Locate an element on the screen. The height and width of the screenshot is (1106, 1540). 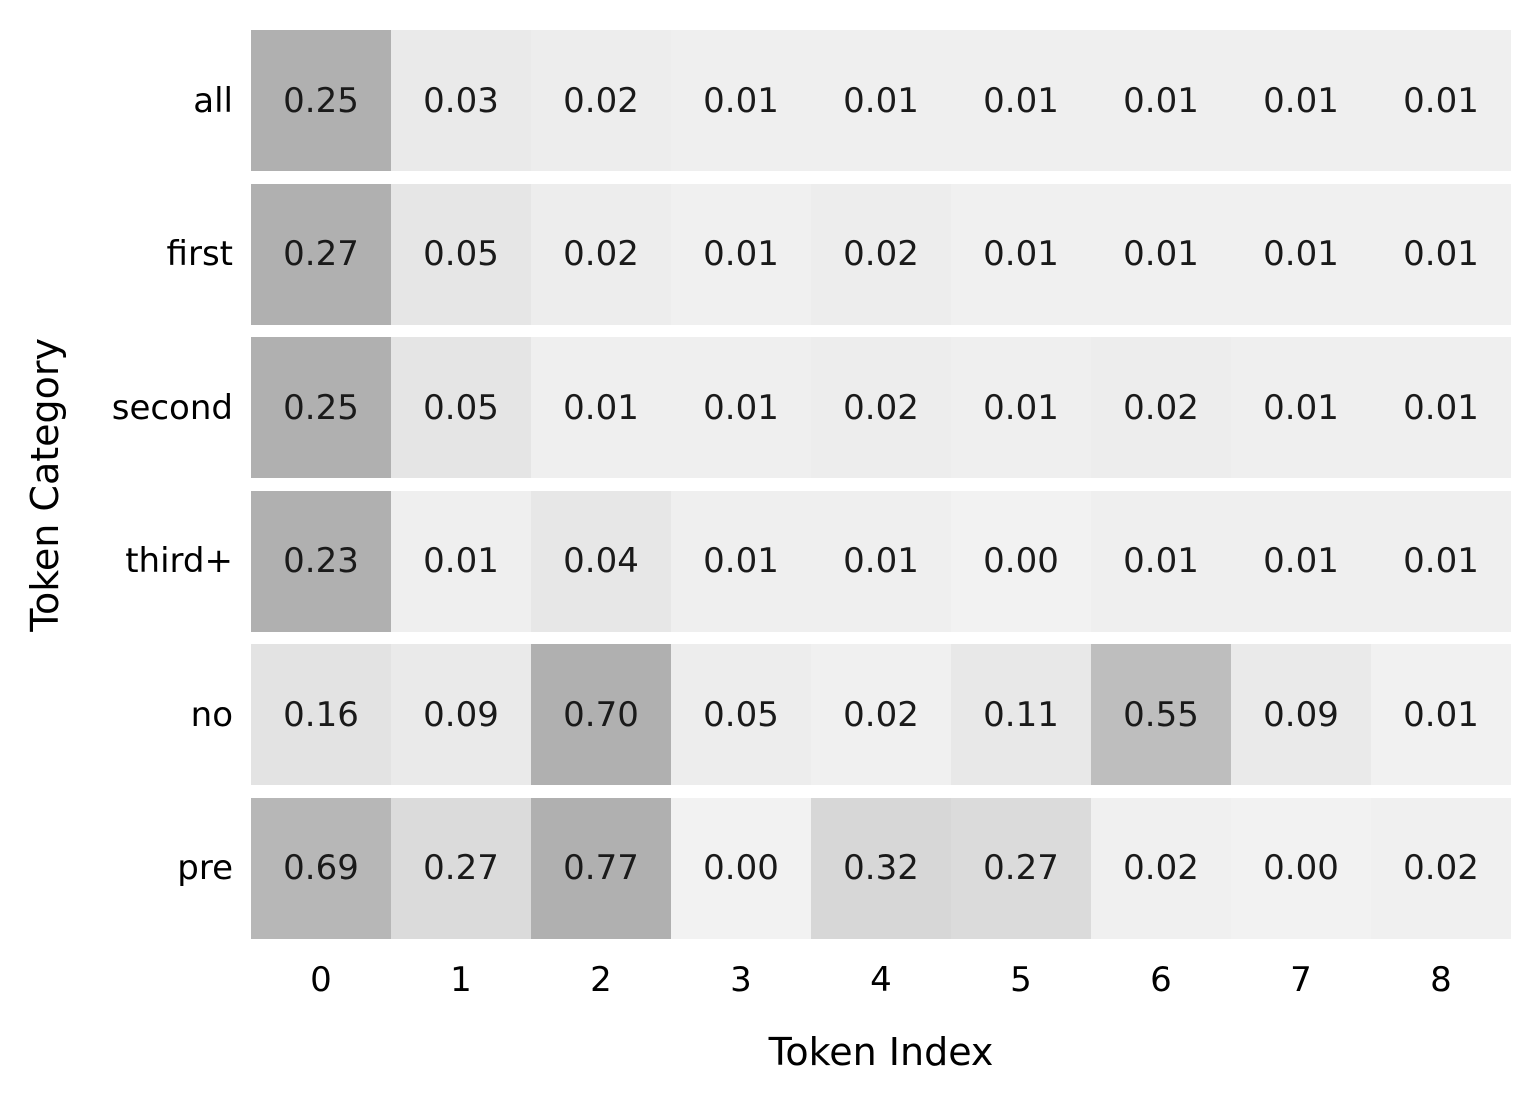
y-tick-label: all is located at coordinates (213, 100).